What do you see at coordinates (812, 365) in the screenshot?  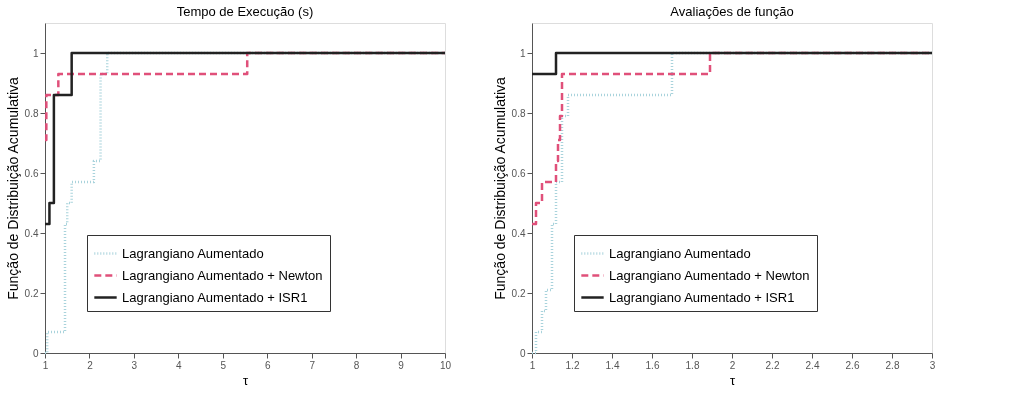 I see `x-tick-label: 2.4` at bounding box center [812, 365].